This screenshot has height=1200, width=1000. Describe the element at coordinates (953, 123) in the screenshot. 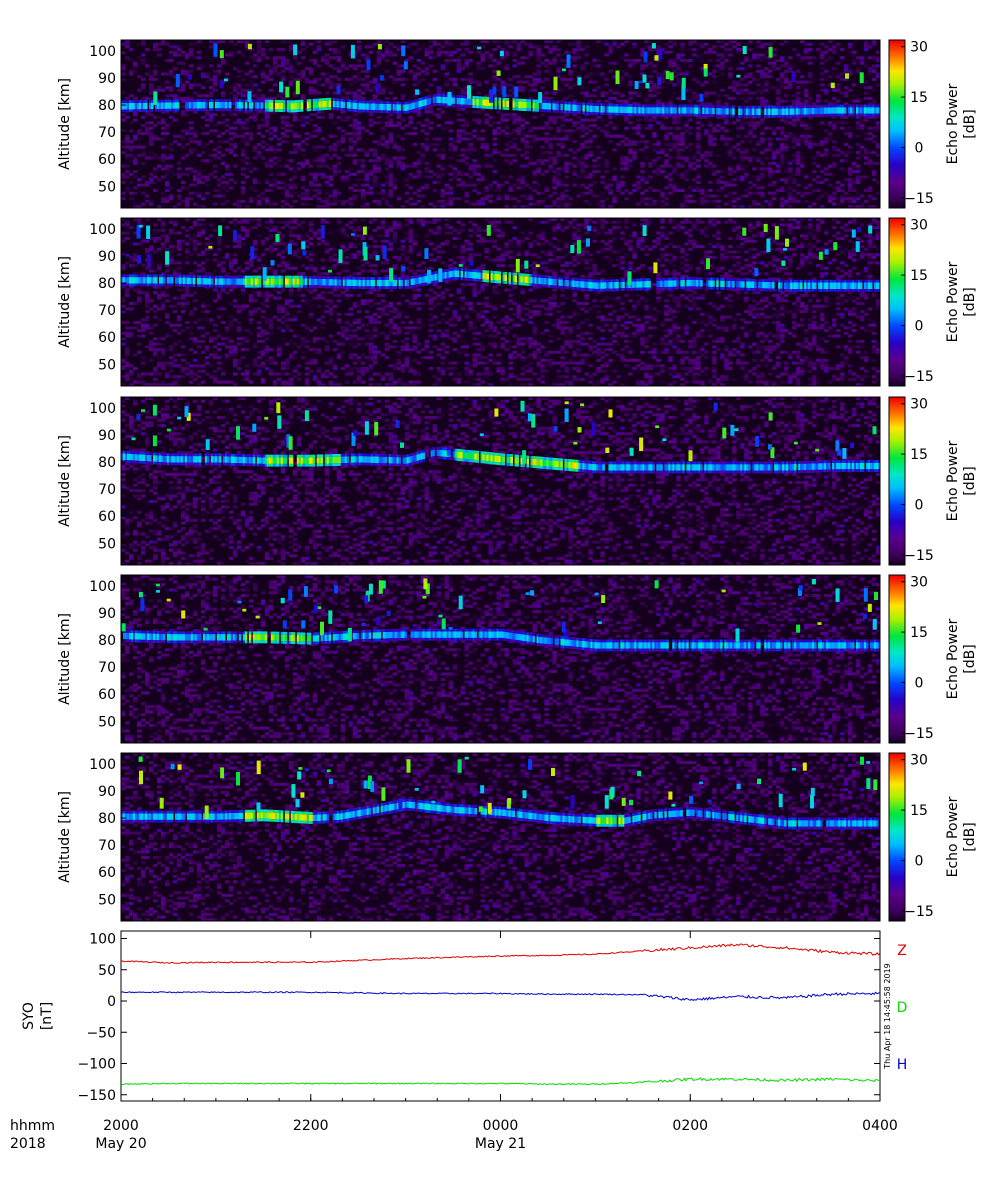

I see `colorbar-label: Echo Power` at that location.